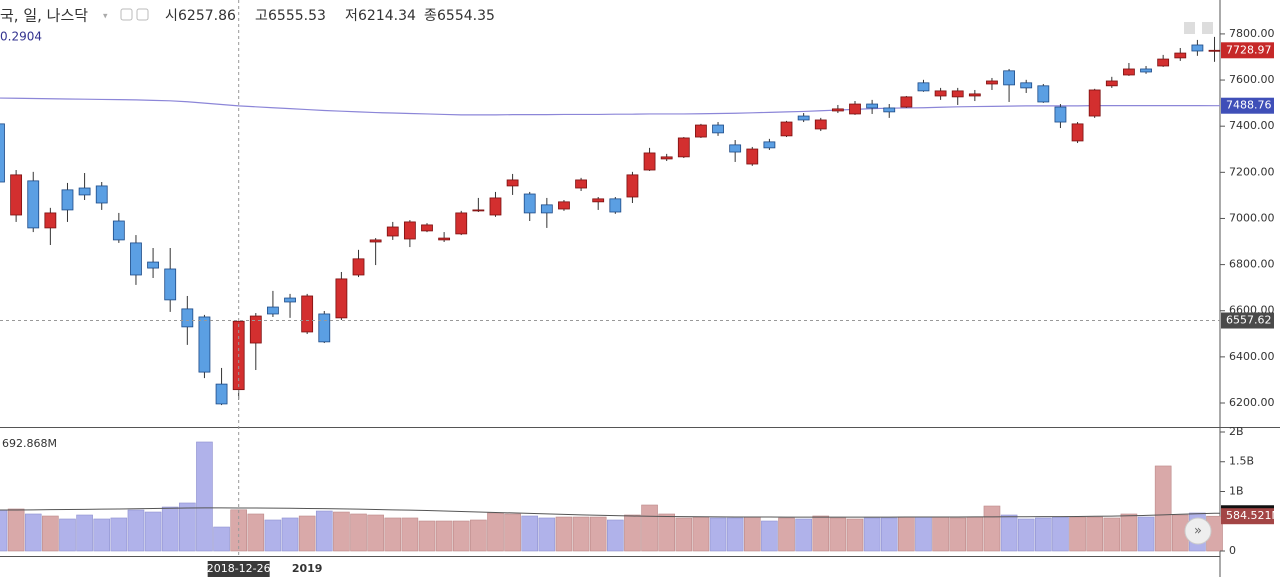 This screenshot has width=1280, height=577. I want to click on ma-price-label-box, so click(1247, 105).